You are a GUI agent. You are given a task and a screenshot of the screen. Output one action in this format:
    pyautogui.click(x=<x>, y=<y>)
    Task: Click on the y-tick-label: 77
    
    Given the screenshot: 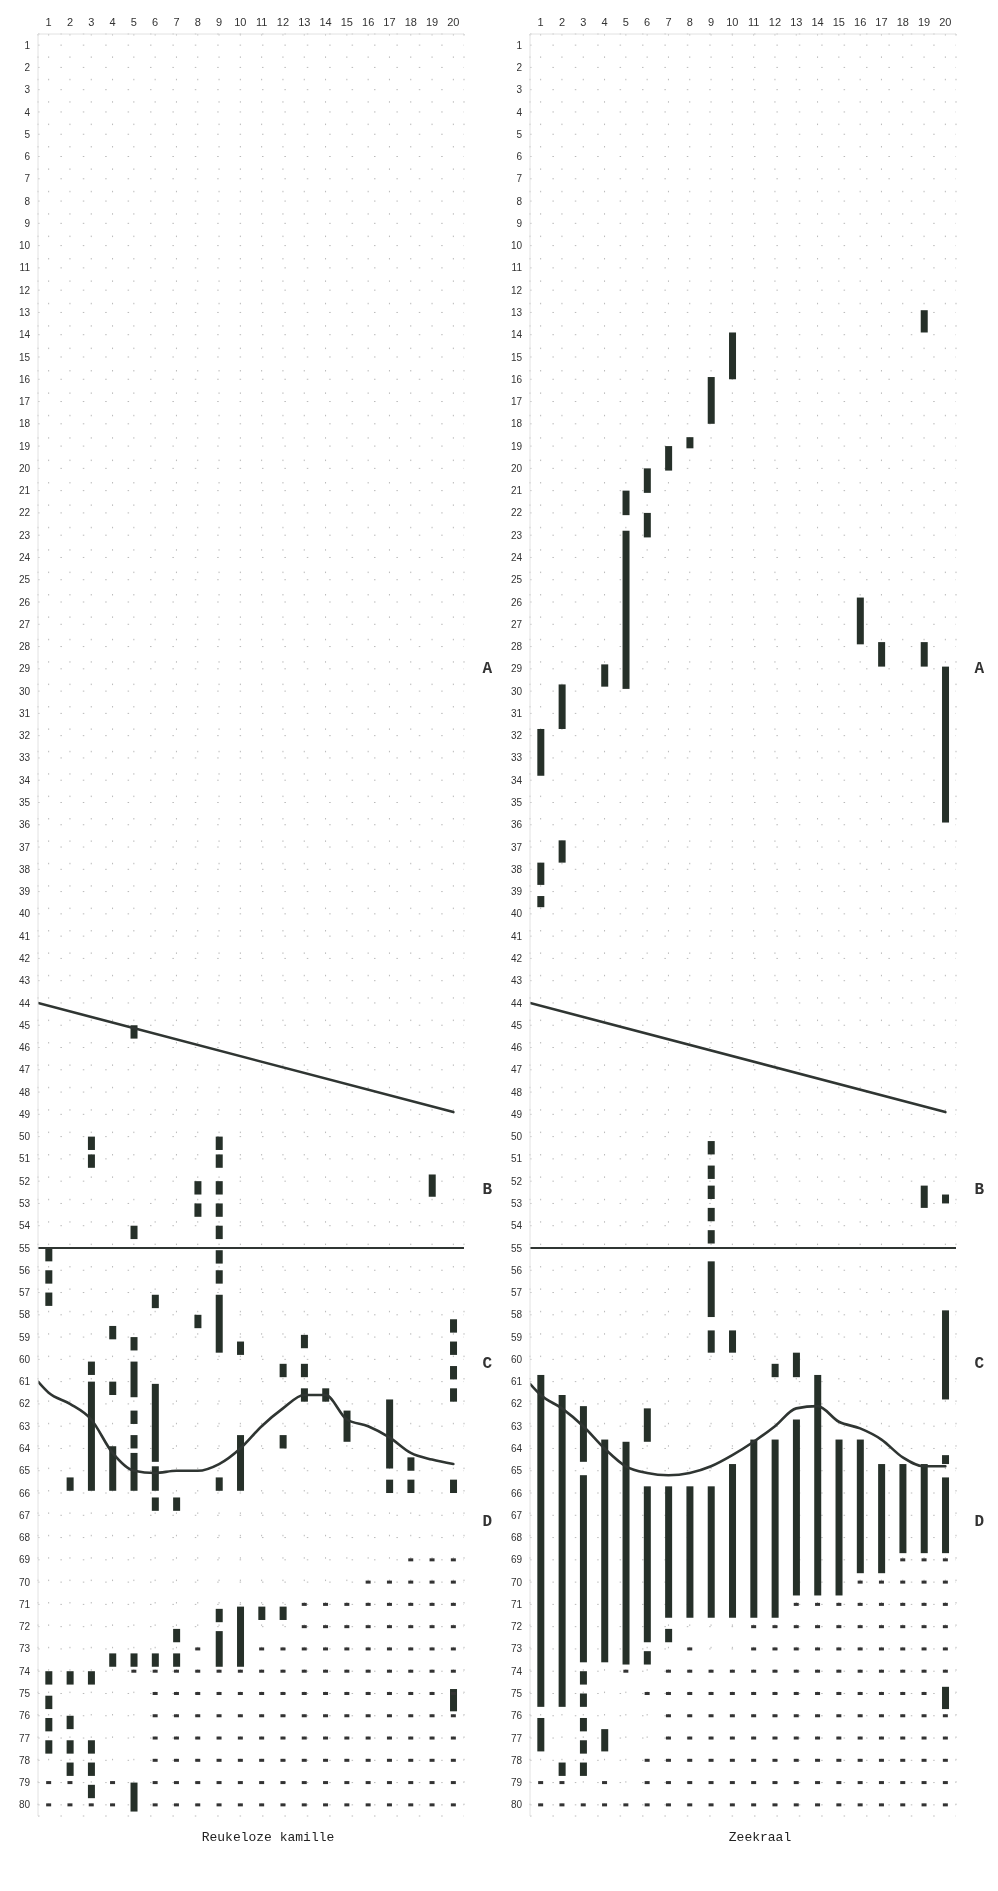 What is the action you would take?
    pyautogui.click(x=516, y=1738)
    